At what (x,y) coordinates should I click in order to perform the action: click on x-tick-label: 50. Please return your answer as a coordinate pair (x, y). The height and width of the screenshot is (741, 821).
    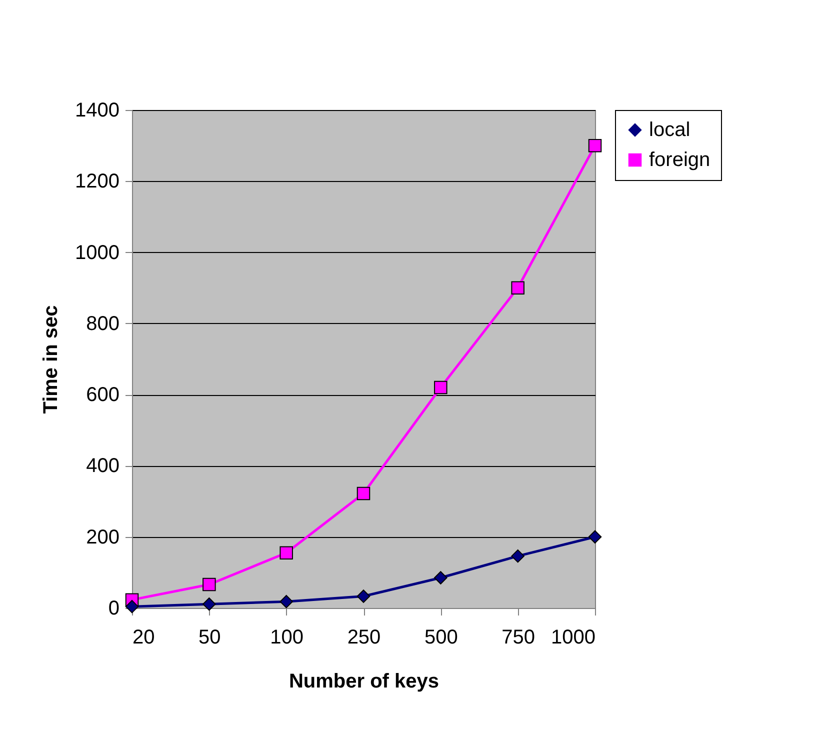
    Looking at the image, I should click on (209, 637).